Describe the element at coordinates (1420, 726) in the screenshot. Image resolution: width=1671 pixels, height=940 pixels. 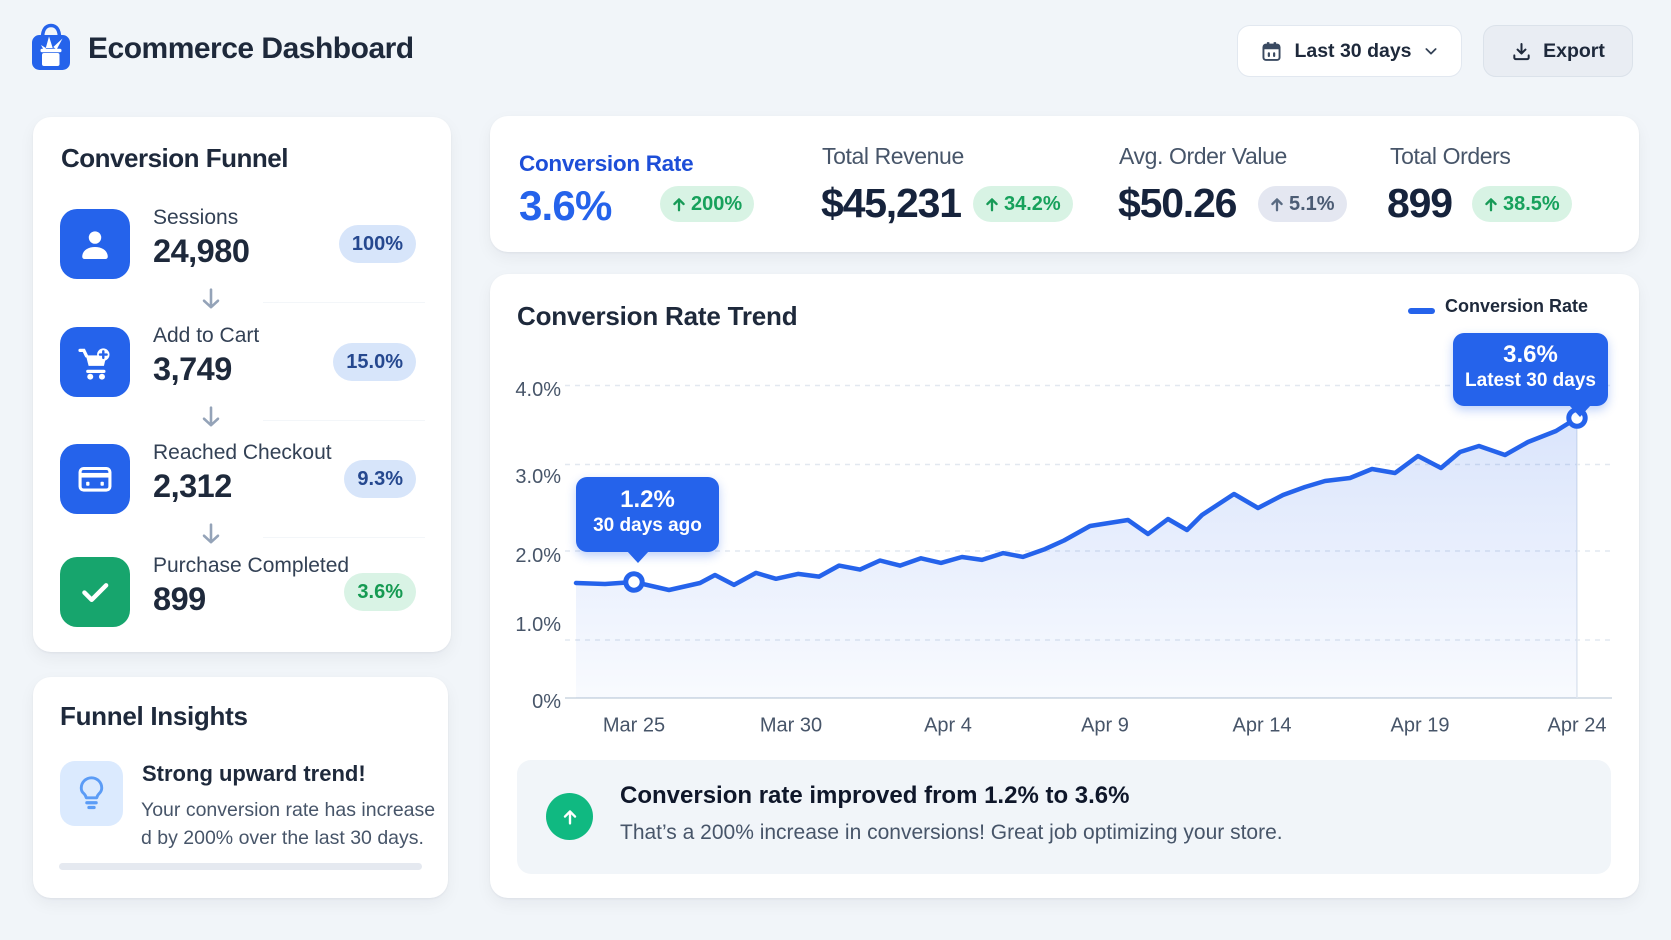
I see `svg-text: Apr 19` at that location.